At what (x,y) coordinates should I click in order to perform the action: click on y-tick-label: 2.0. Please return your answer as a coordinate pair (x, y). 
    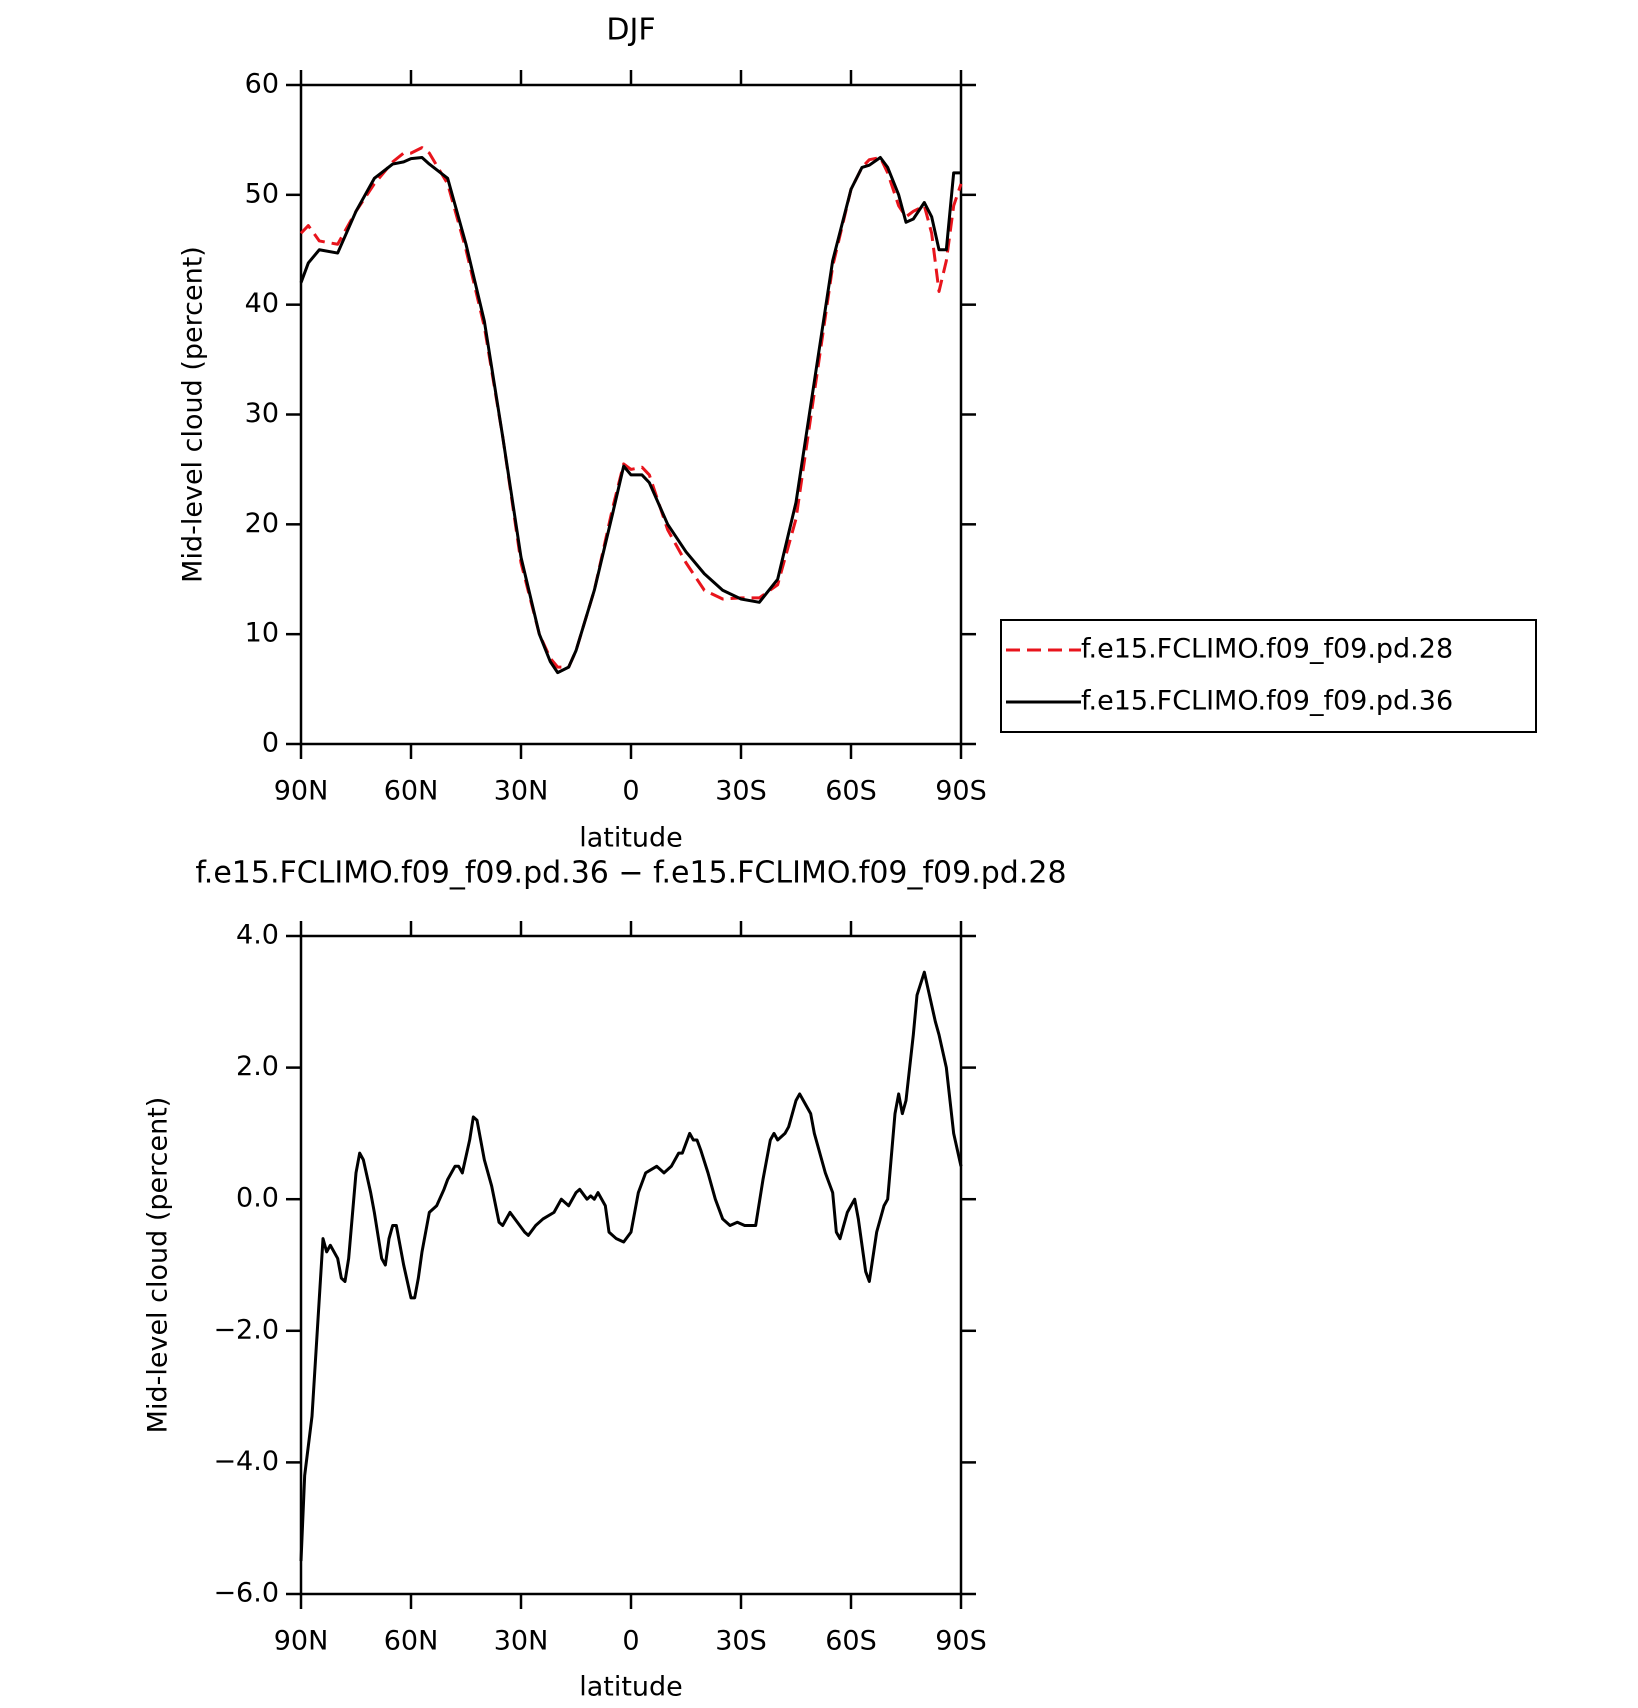
    Looking at the image, I should click on (257, 1066).